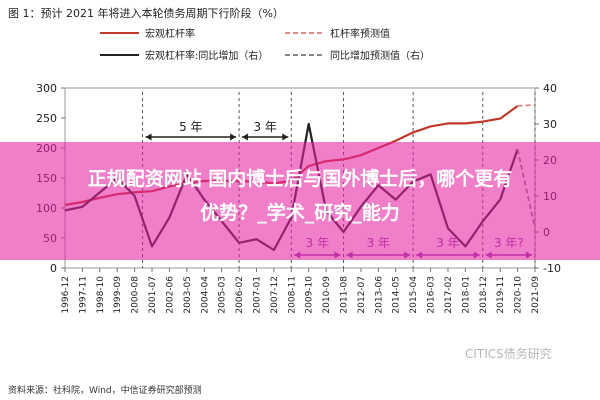  Describe the element at coordinates (414, 295) in the screenshot. I see `x-tick-label: 2015-04` at that location.